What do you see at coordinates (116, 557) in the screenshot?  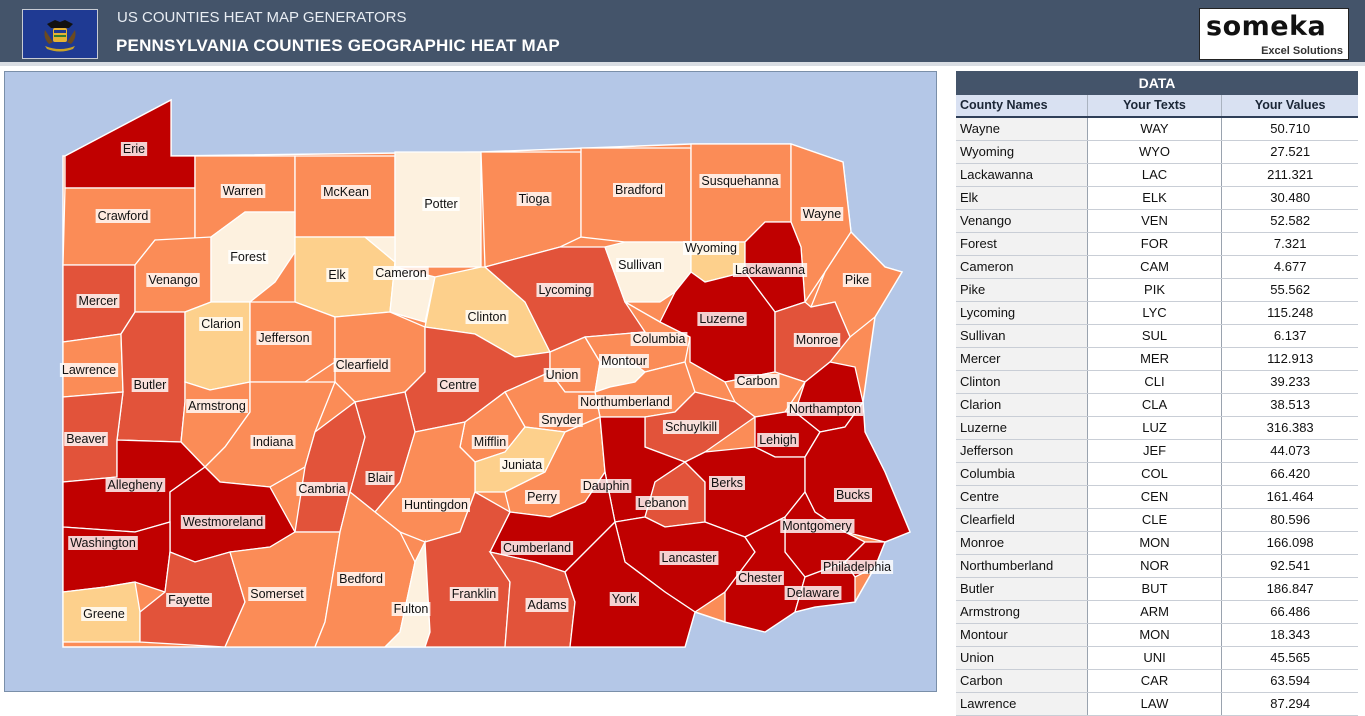 I see `county-shape-washington` at bounding box center [116, 557].